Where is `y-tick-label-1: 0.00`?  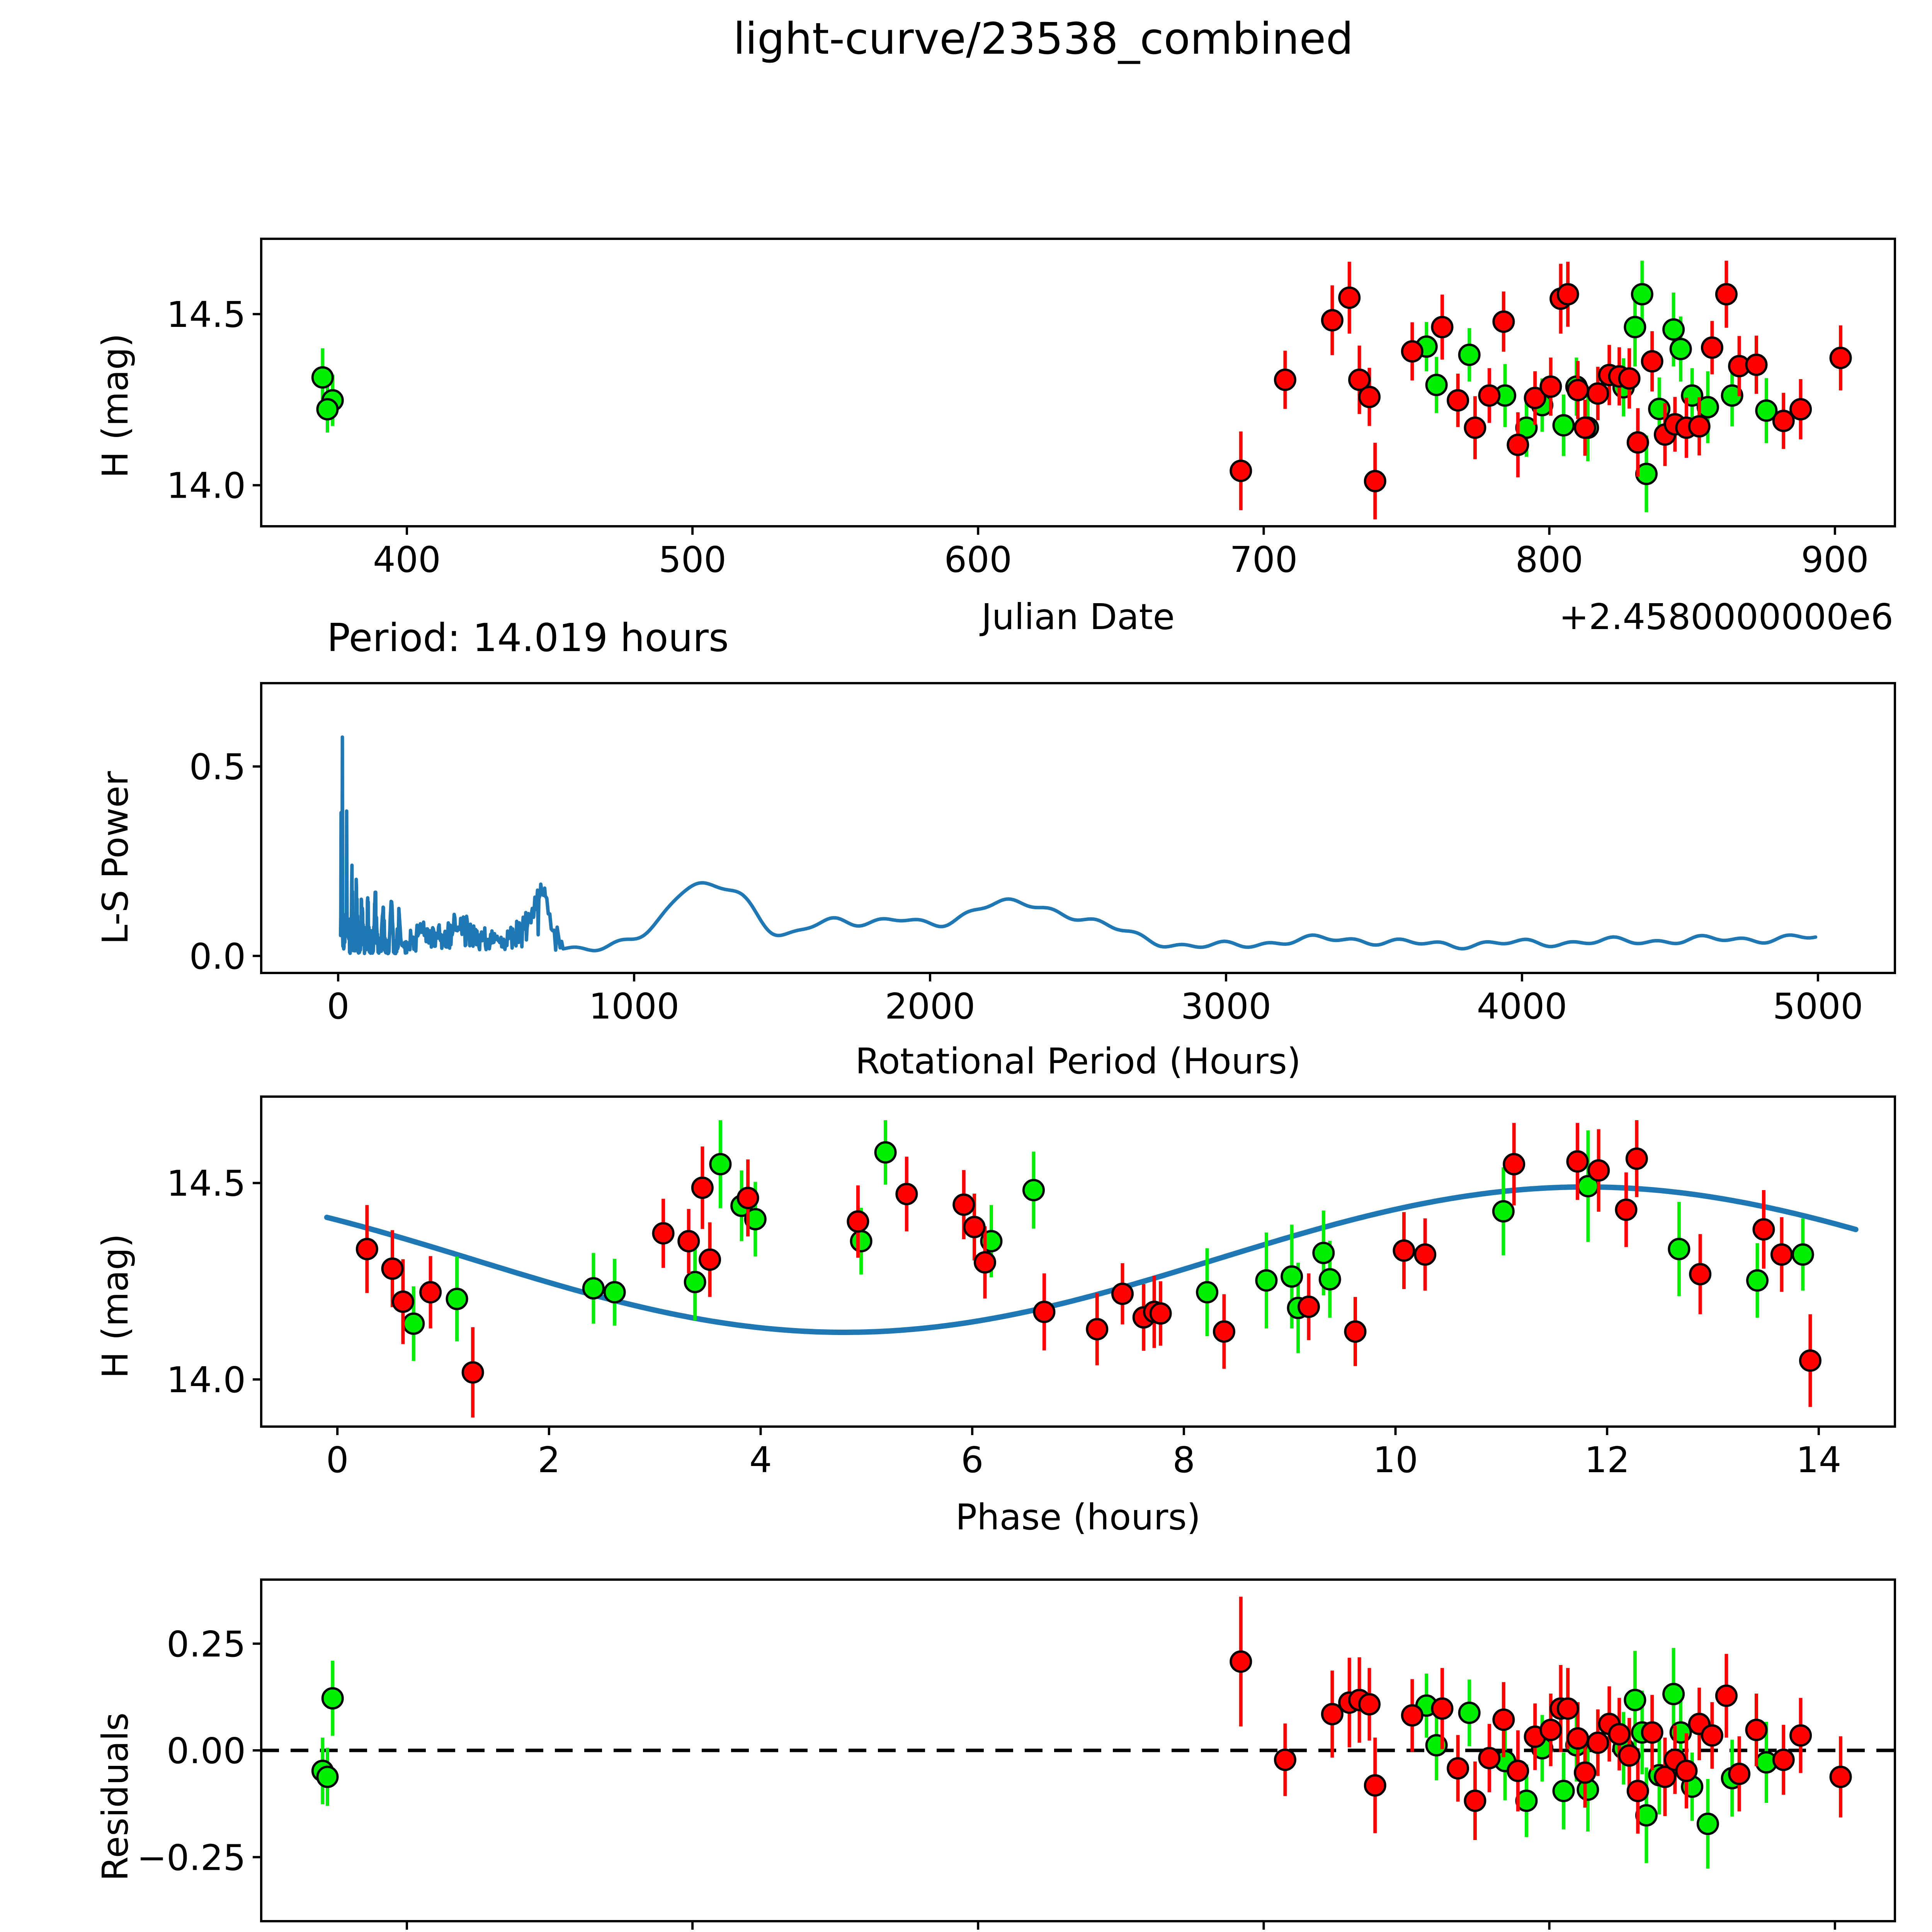 y-tick-label-1: 0.00 is located at coordinates (207, 1751).